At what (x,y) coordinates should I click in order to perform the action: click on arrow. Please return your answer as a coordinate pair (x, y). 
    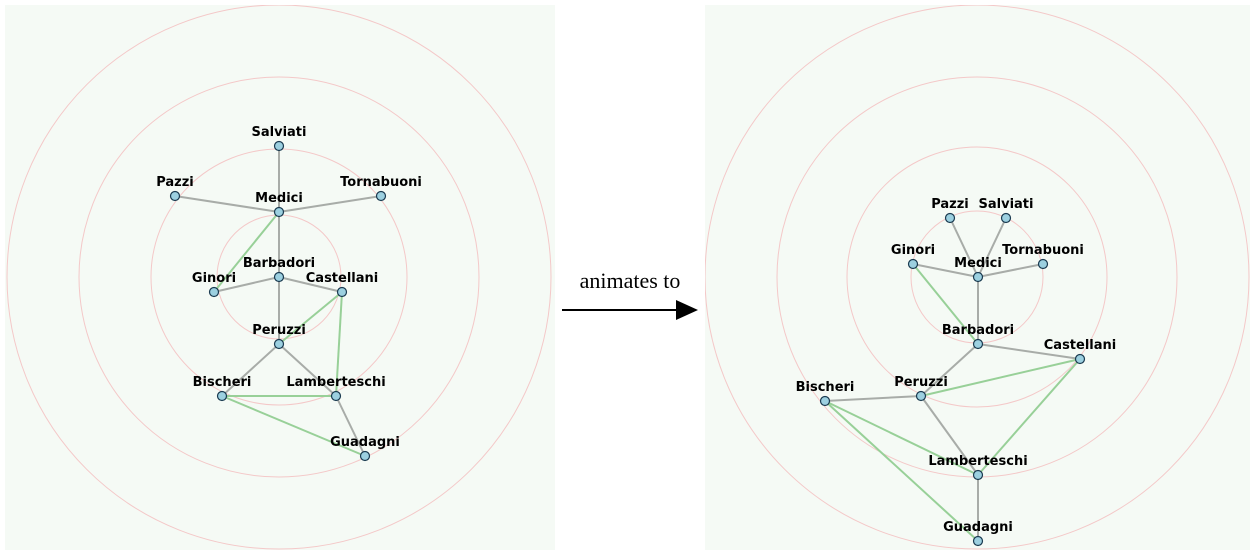
    Looking at the image, I should click on (630, 310).